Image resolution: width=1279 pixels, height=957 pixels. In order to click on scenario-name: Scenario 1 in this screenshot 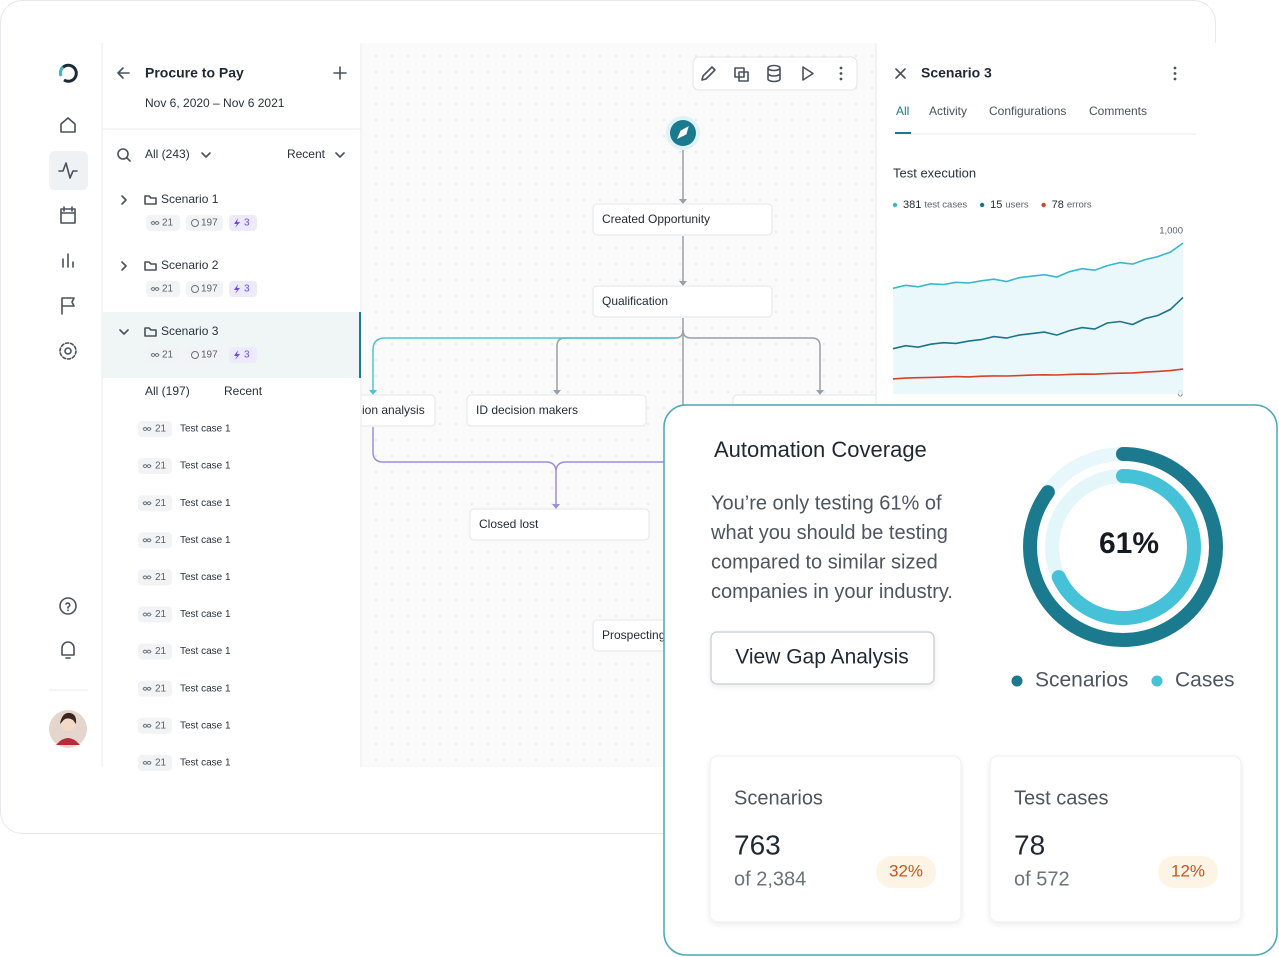, I will do `click(190, 199)`.